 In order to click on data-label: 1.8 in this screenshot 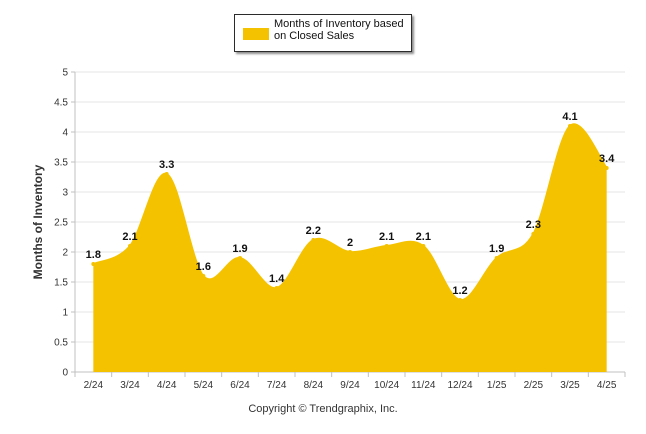, I will do `click(93, 255)`.